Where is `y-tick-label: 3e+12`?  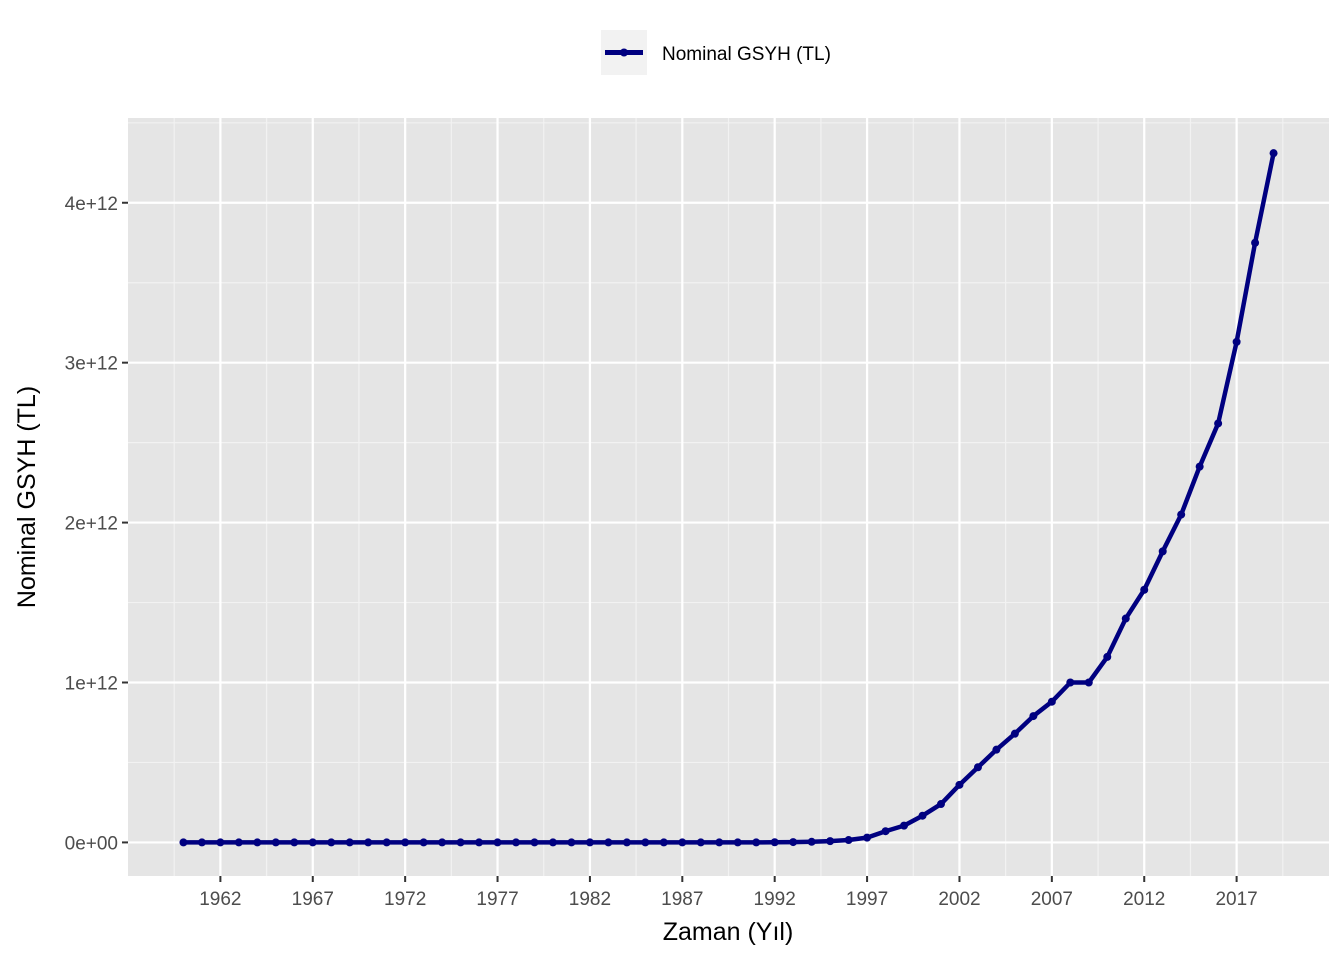
y-tick-label: 3e+12 is located at coordinates (91, 364).